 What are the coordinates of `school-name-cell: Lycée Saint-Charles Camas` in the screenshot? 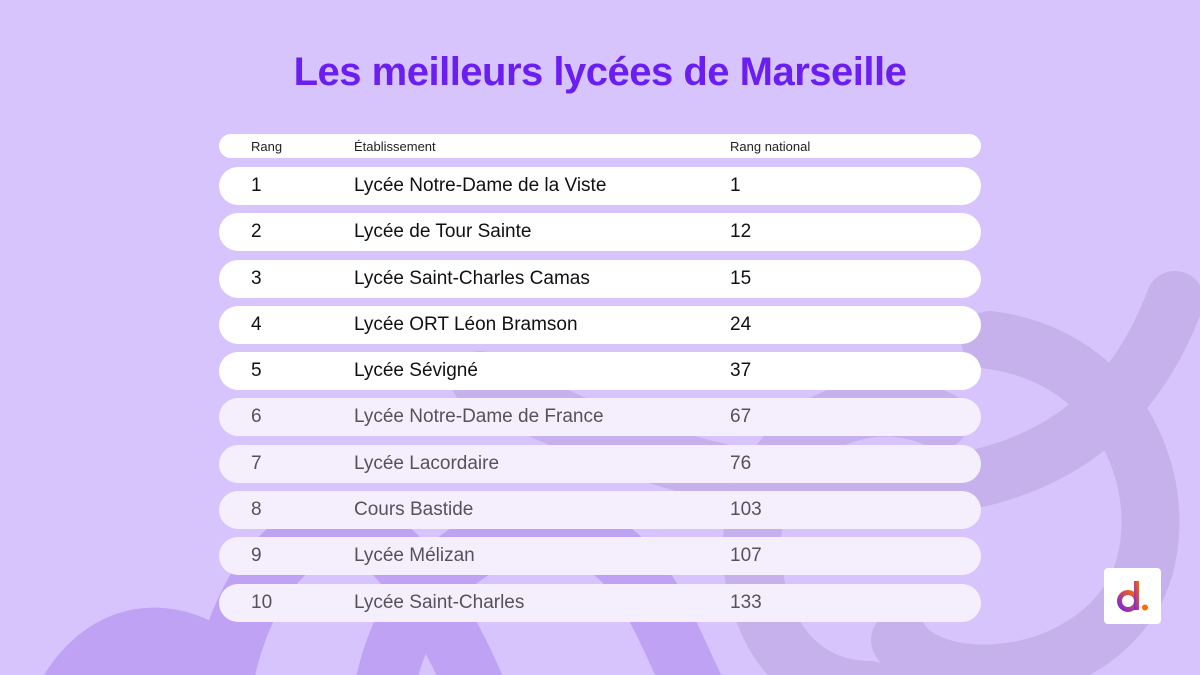 It's located at (472, 278).